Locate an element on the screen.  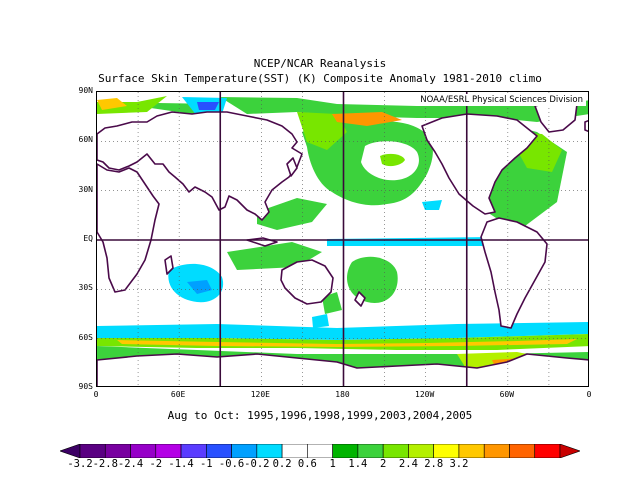
map-credit: NOAA/ESRL Physical Sciences Division is located at coordinates (501, 100).